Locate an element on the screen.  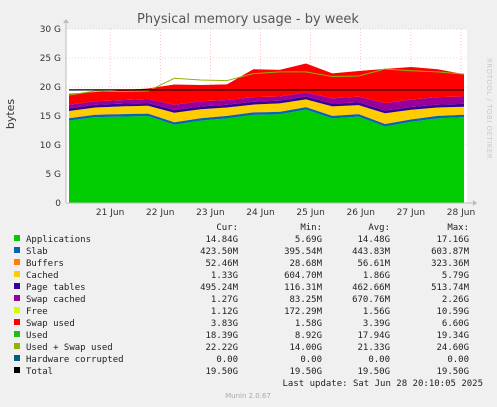
legend-avg: 0.00 is located at coordinates (379, 360).